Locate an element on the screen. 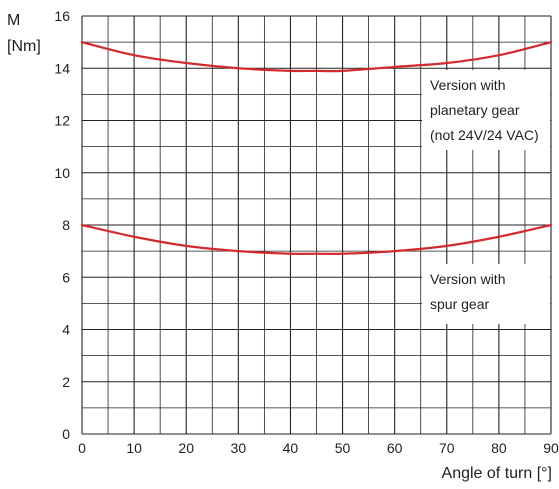 This screenshot has width=559, height=489. x-tick-label: 0 is located at coordinates (82, 448).